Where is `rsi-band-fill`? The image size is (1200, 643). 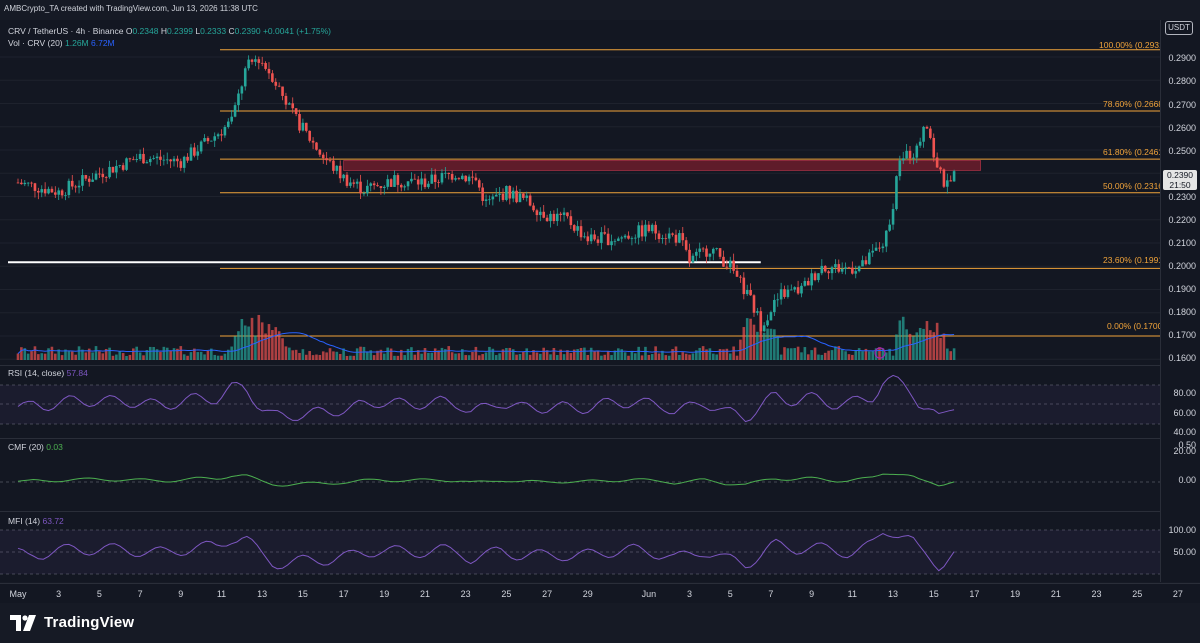
rsi-band-fill is located at coordinates (580, 404).